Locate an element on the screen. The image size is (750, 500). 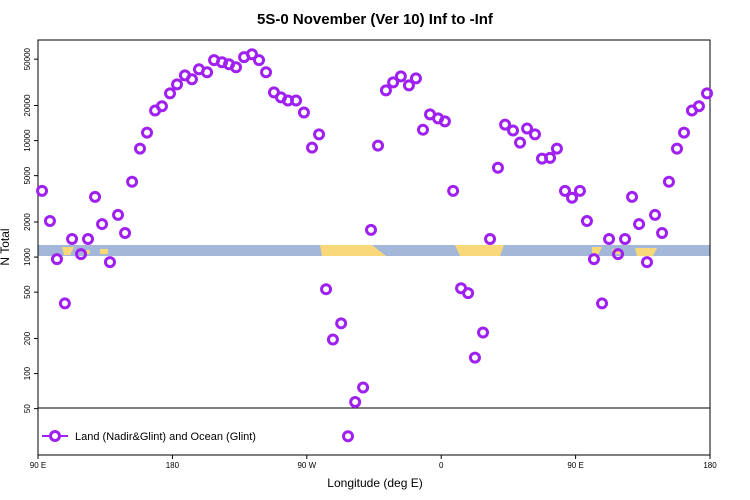
y-tick-label: 50000 is located at coordinates (27, 58).